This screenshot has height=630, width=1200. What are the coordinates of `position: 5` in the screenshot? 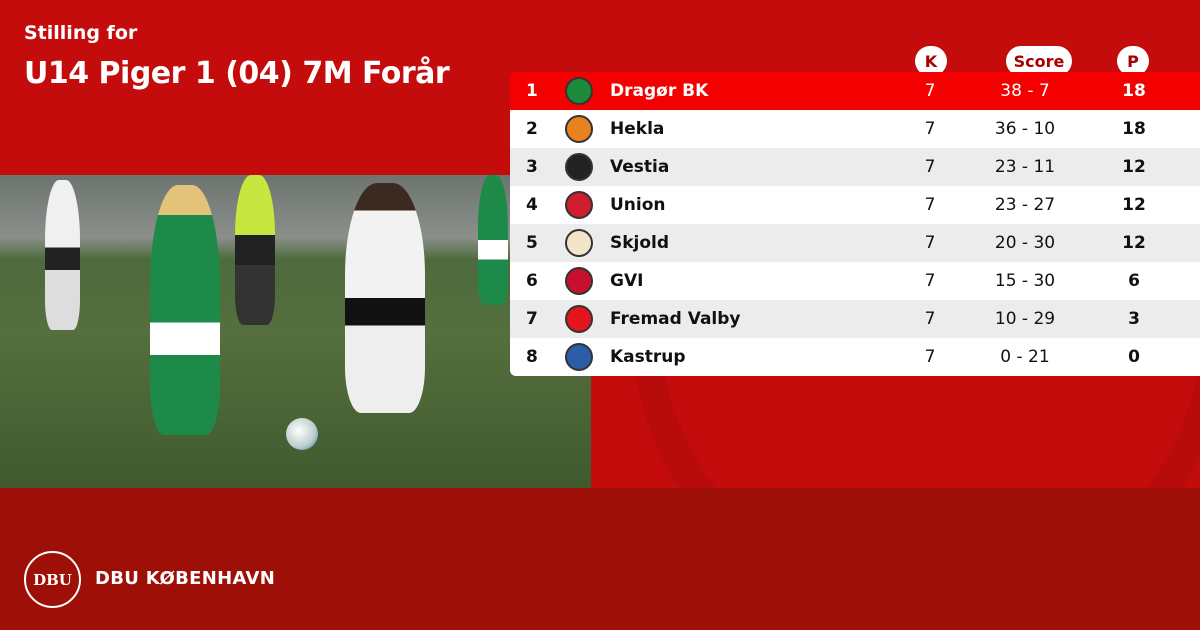 It's located at (532, 243).